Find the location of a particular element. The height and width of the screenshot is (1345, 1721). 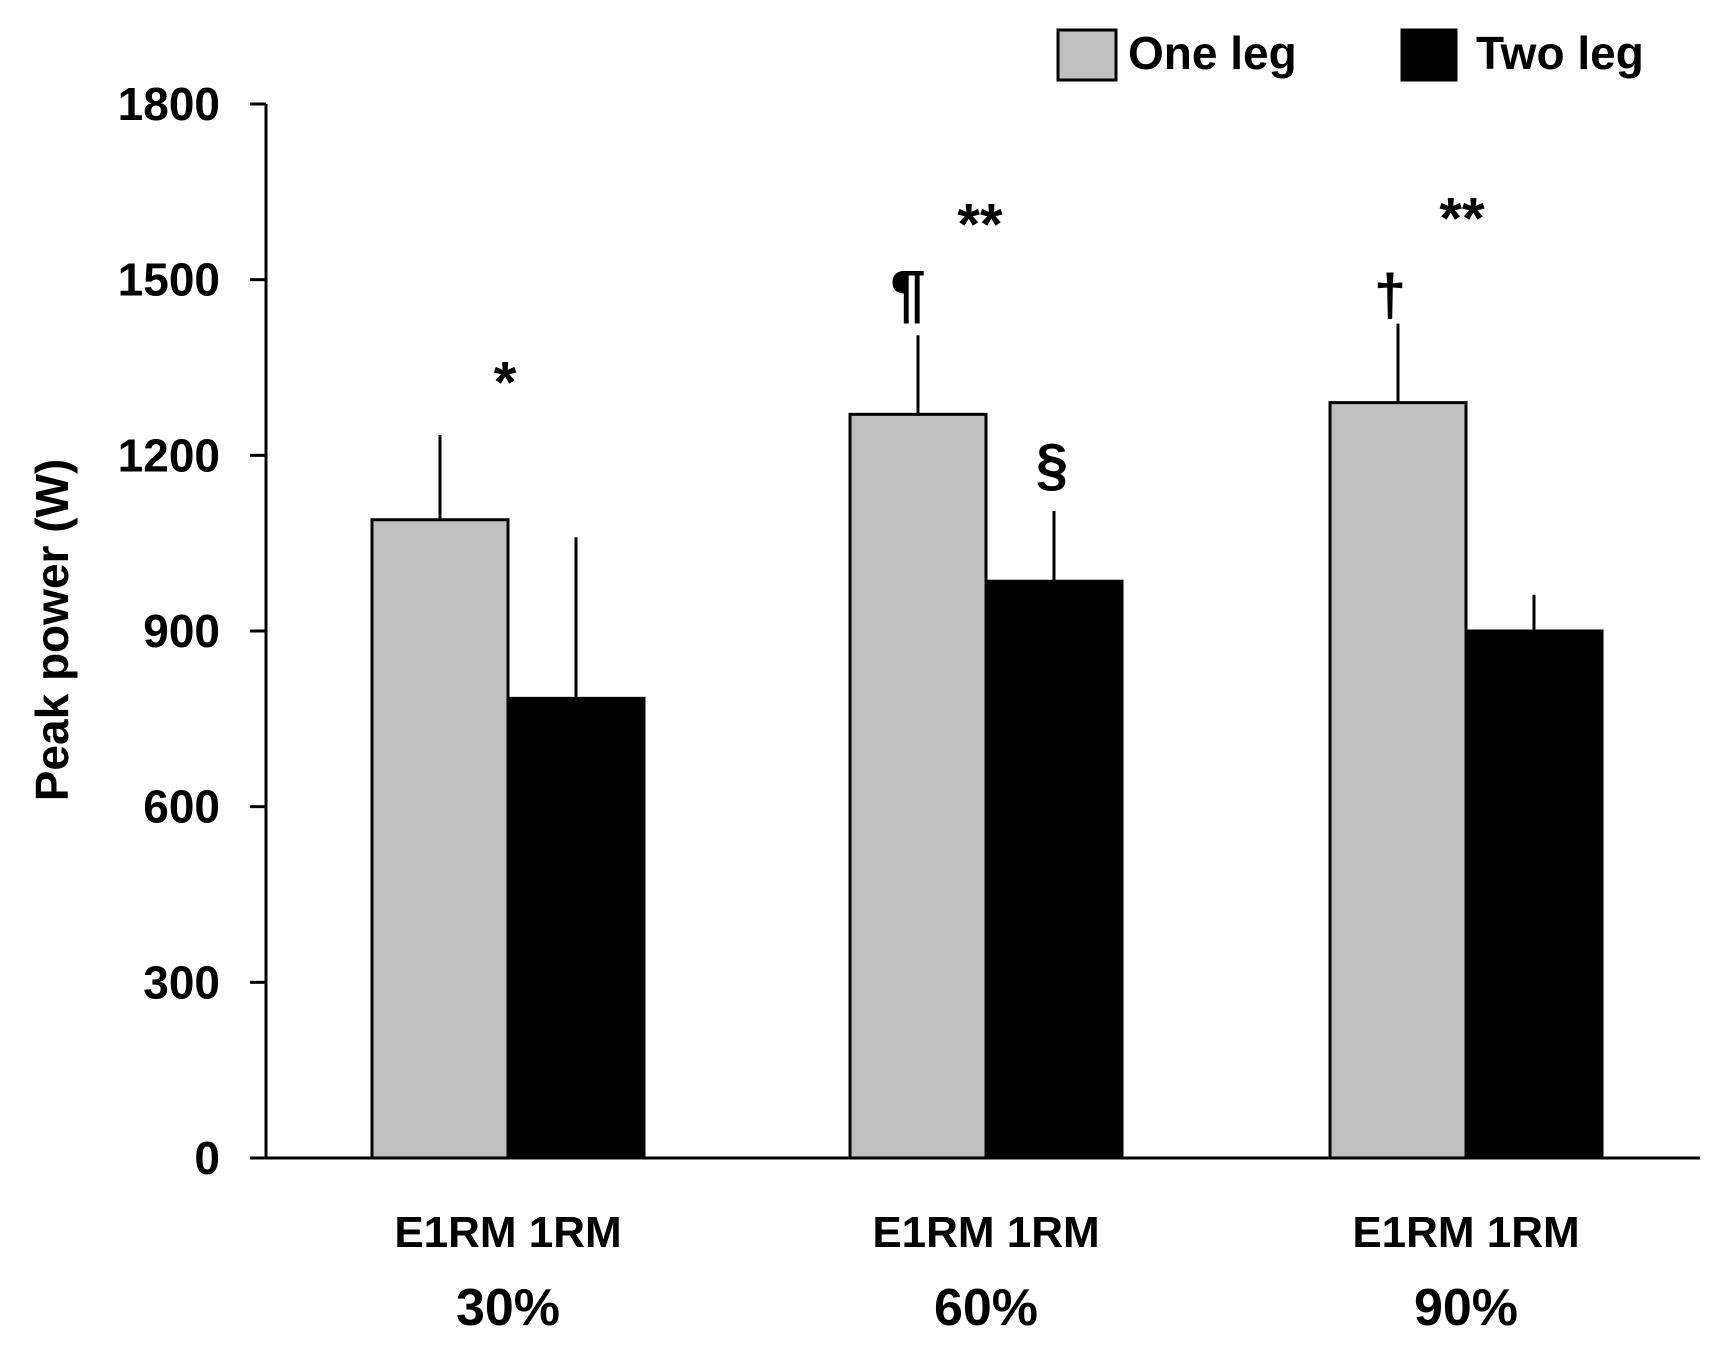

significance-marker: § is located at coordinates (1052, 465).